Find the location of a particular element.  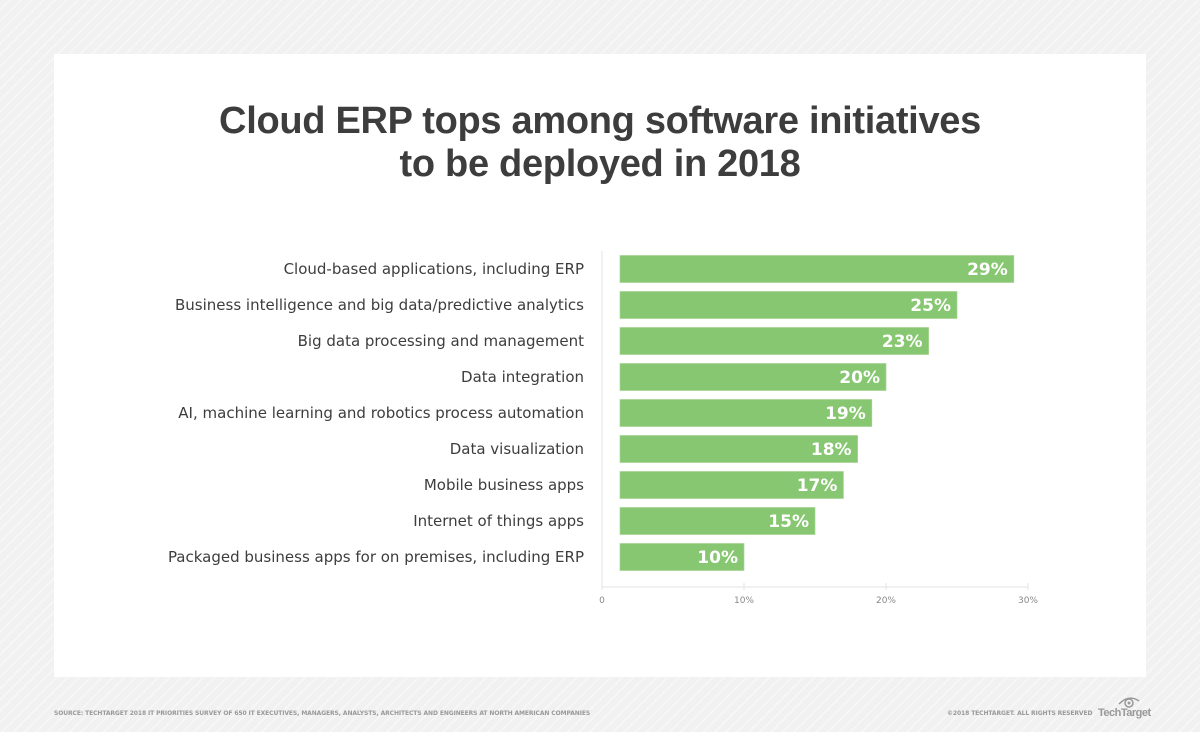

data-label: 29% is located at coordinates (987, 270).